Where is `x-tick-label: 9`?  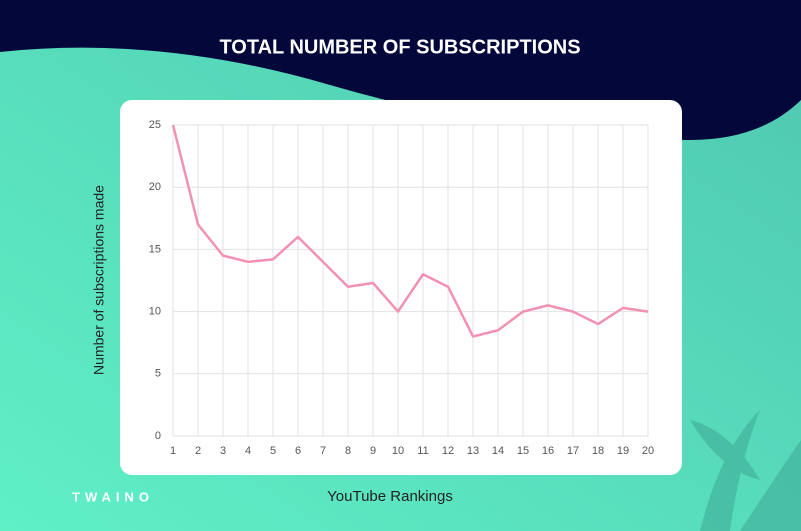
x-tick-label: 9 is located at coordinates (373, 451).